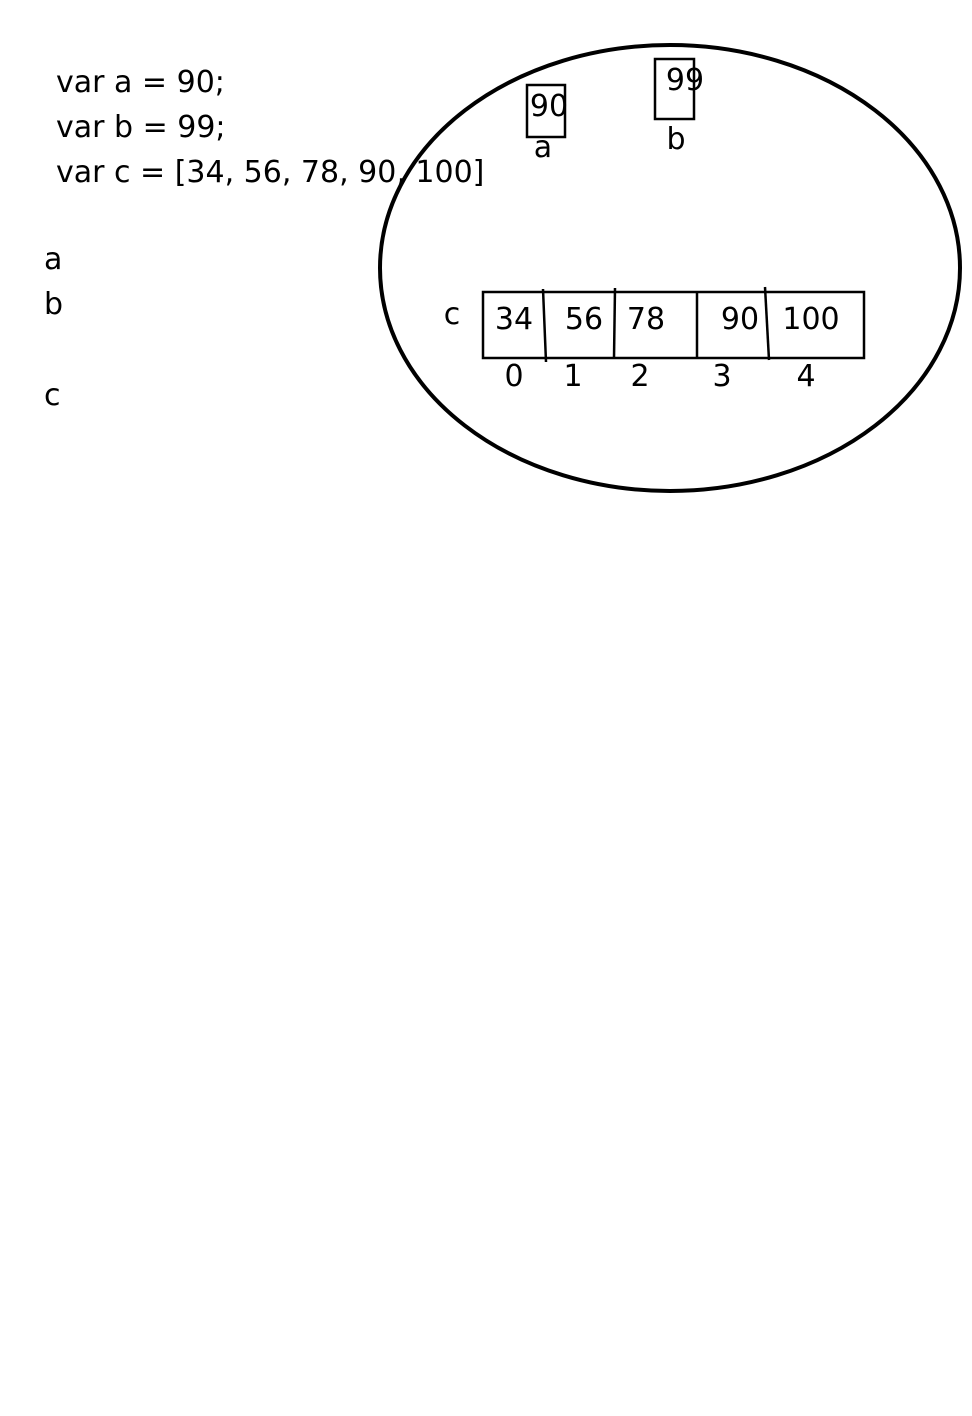 The width and height of the screenshot is (972, 1416). I want to click on array-index-2: 2, so click(639, 376).